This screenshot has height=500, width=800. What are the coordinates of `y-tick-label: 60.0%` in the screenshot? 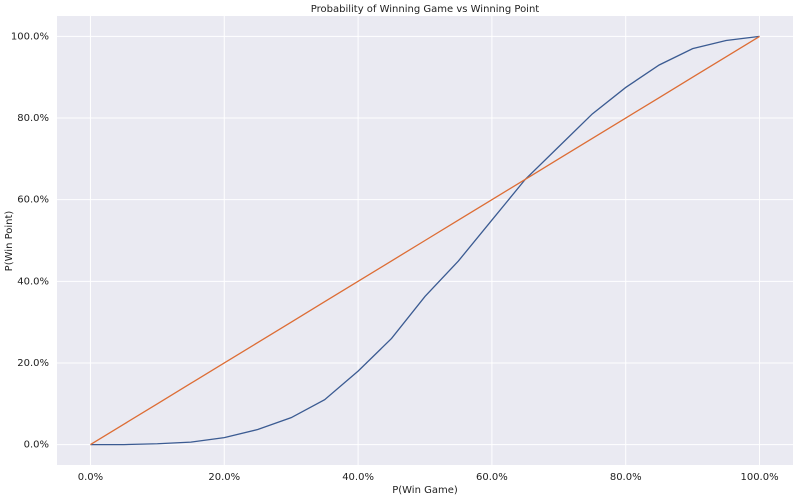 It's located at (33, 200).